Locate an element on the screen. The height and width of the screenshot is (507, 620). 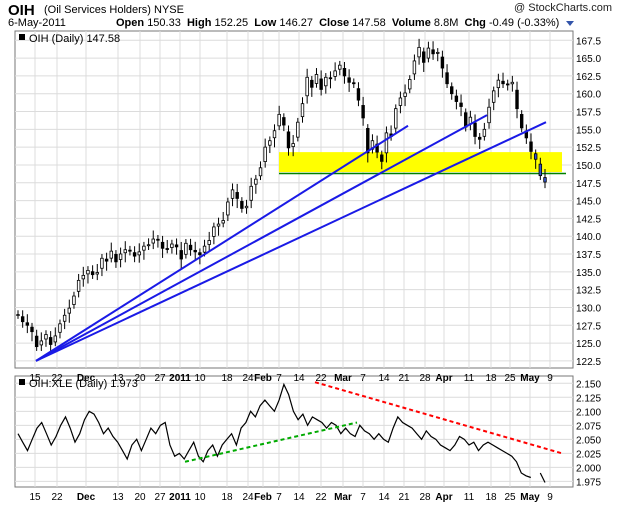
price-x-tick-label: 7 is located at coordinates (363, 378).